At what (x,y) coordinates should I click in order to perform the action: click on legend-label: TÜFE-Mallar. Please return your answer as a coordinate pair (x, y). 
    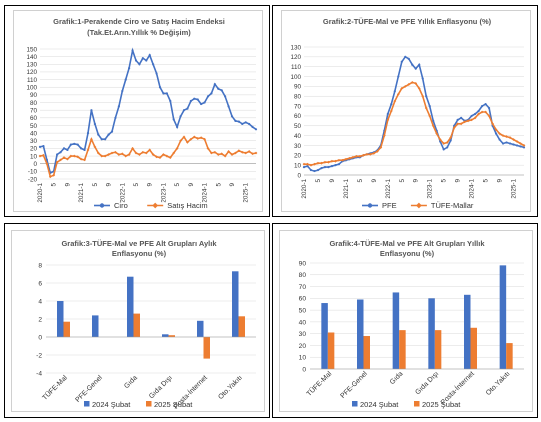
    Looking at the image, I should click on (452, 205).